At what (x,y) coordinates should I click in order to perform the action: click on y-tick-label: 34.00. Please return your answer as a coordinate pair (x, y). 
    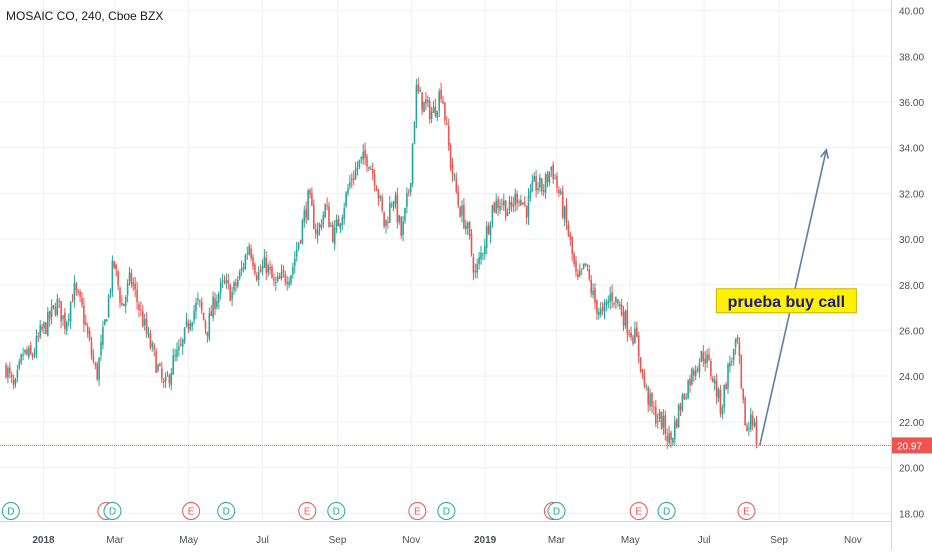
    Looking at the image, I should click on (911, 149).